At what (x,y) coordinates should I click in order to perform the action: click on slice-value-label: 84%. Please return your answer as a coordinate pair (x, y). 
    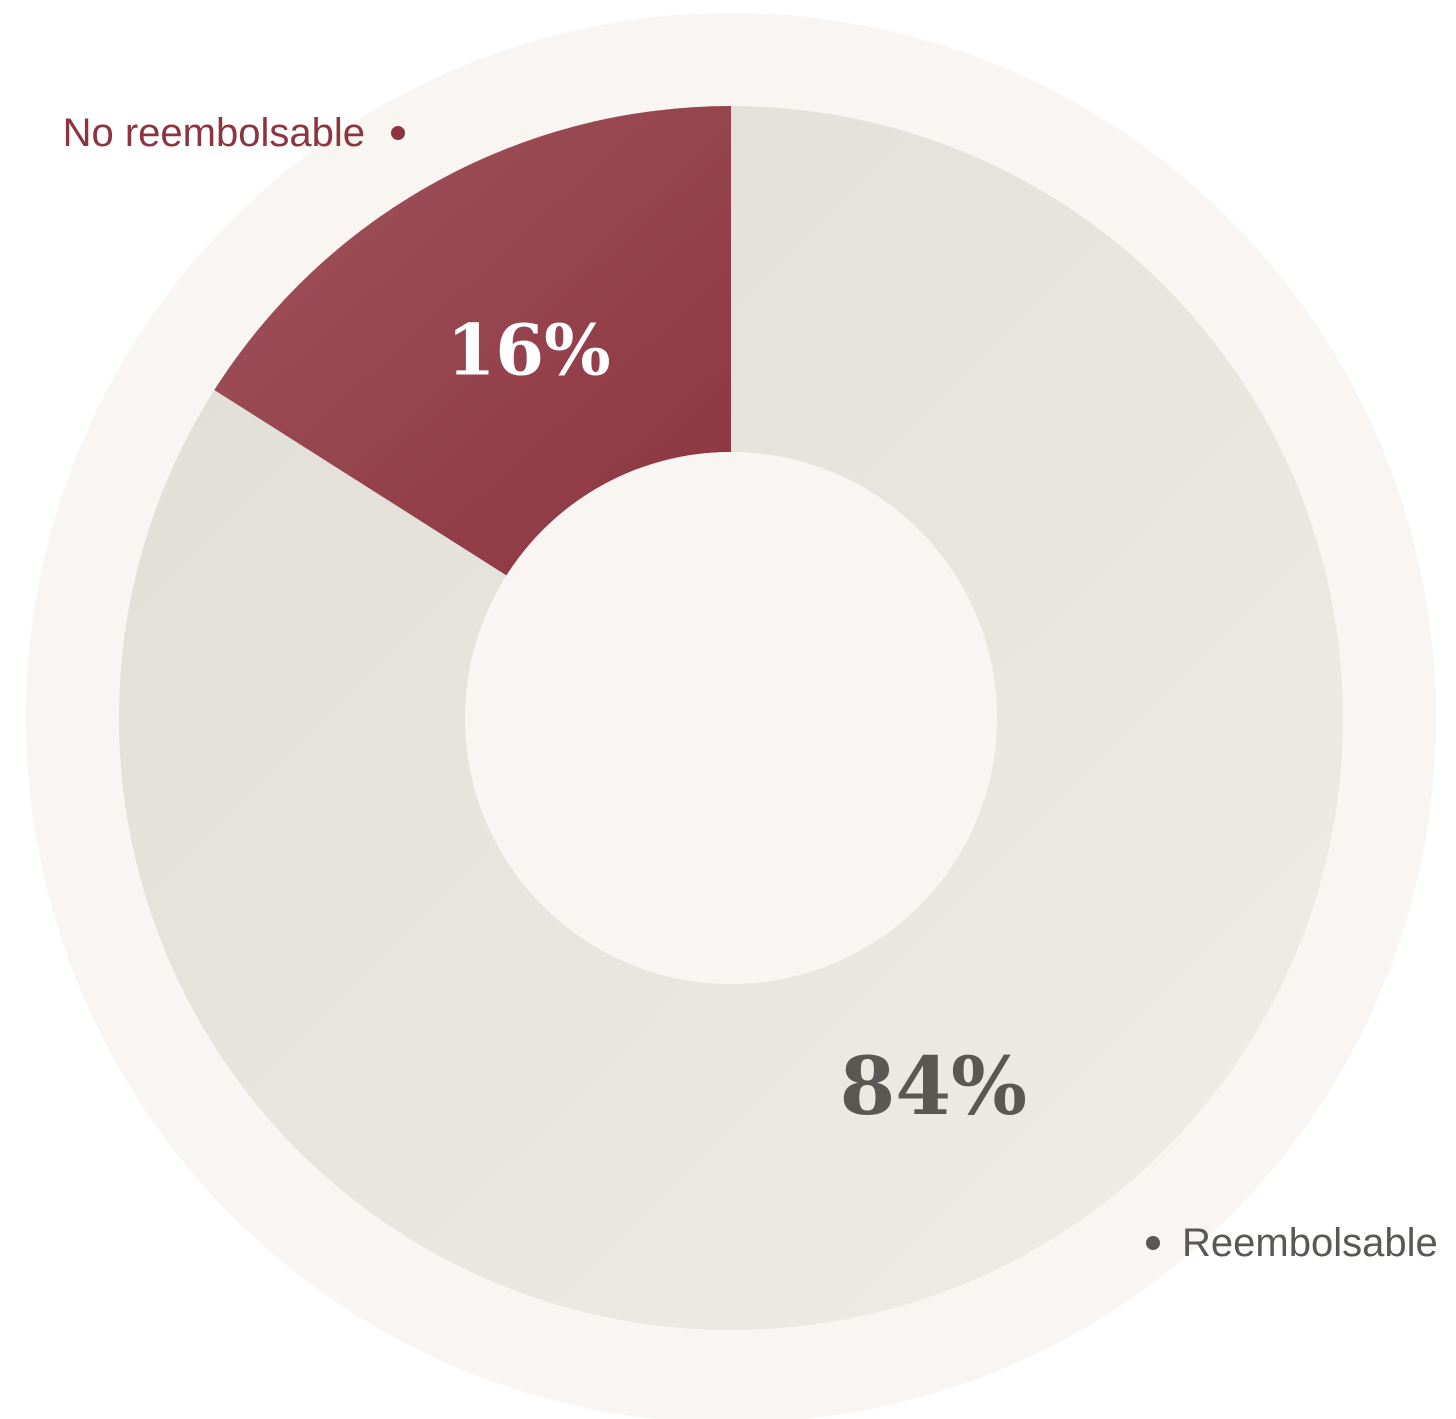
    Looking at the image, I should click on (933, 1086).